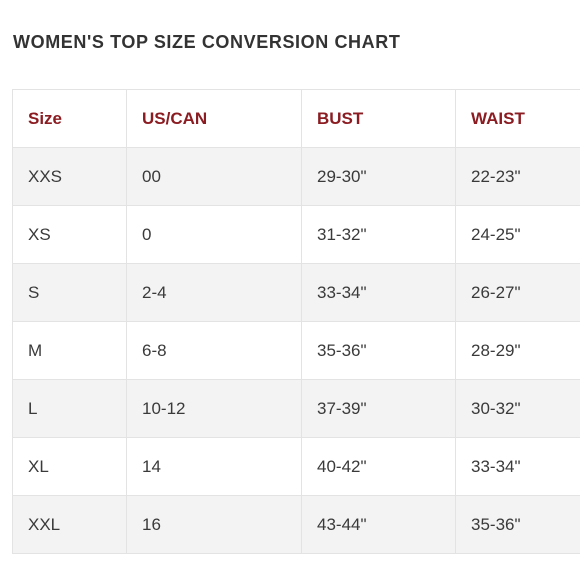 The height and width of the screenshot is (580, 580). What do you see at coordinates (69, 466) in the screenshot?
I see `cell-size: XL` at bounding box center [69, 466].